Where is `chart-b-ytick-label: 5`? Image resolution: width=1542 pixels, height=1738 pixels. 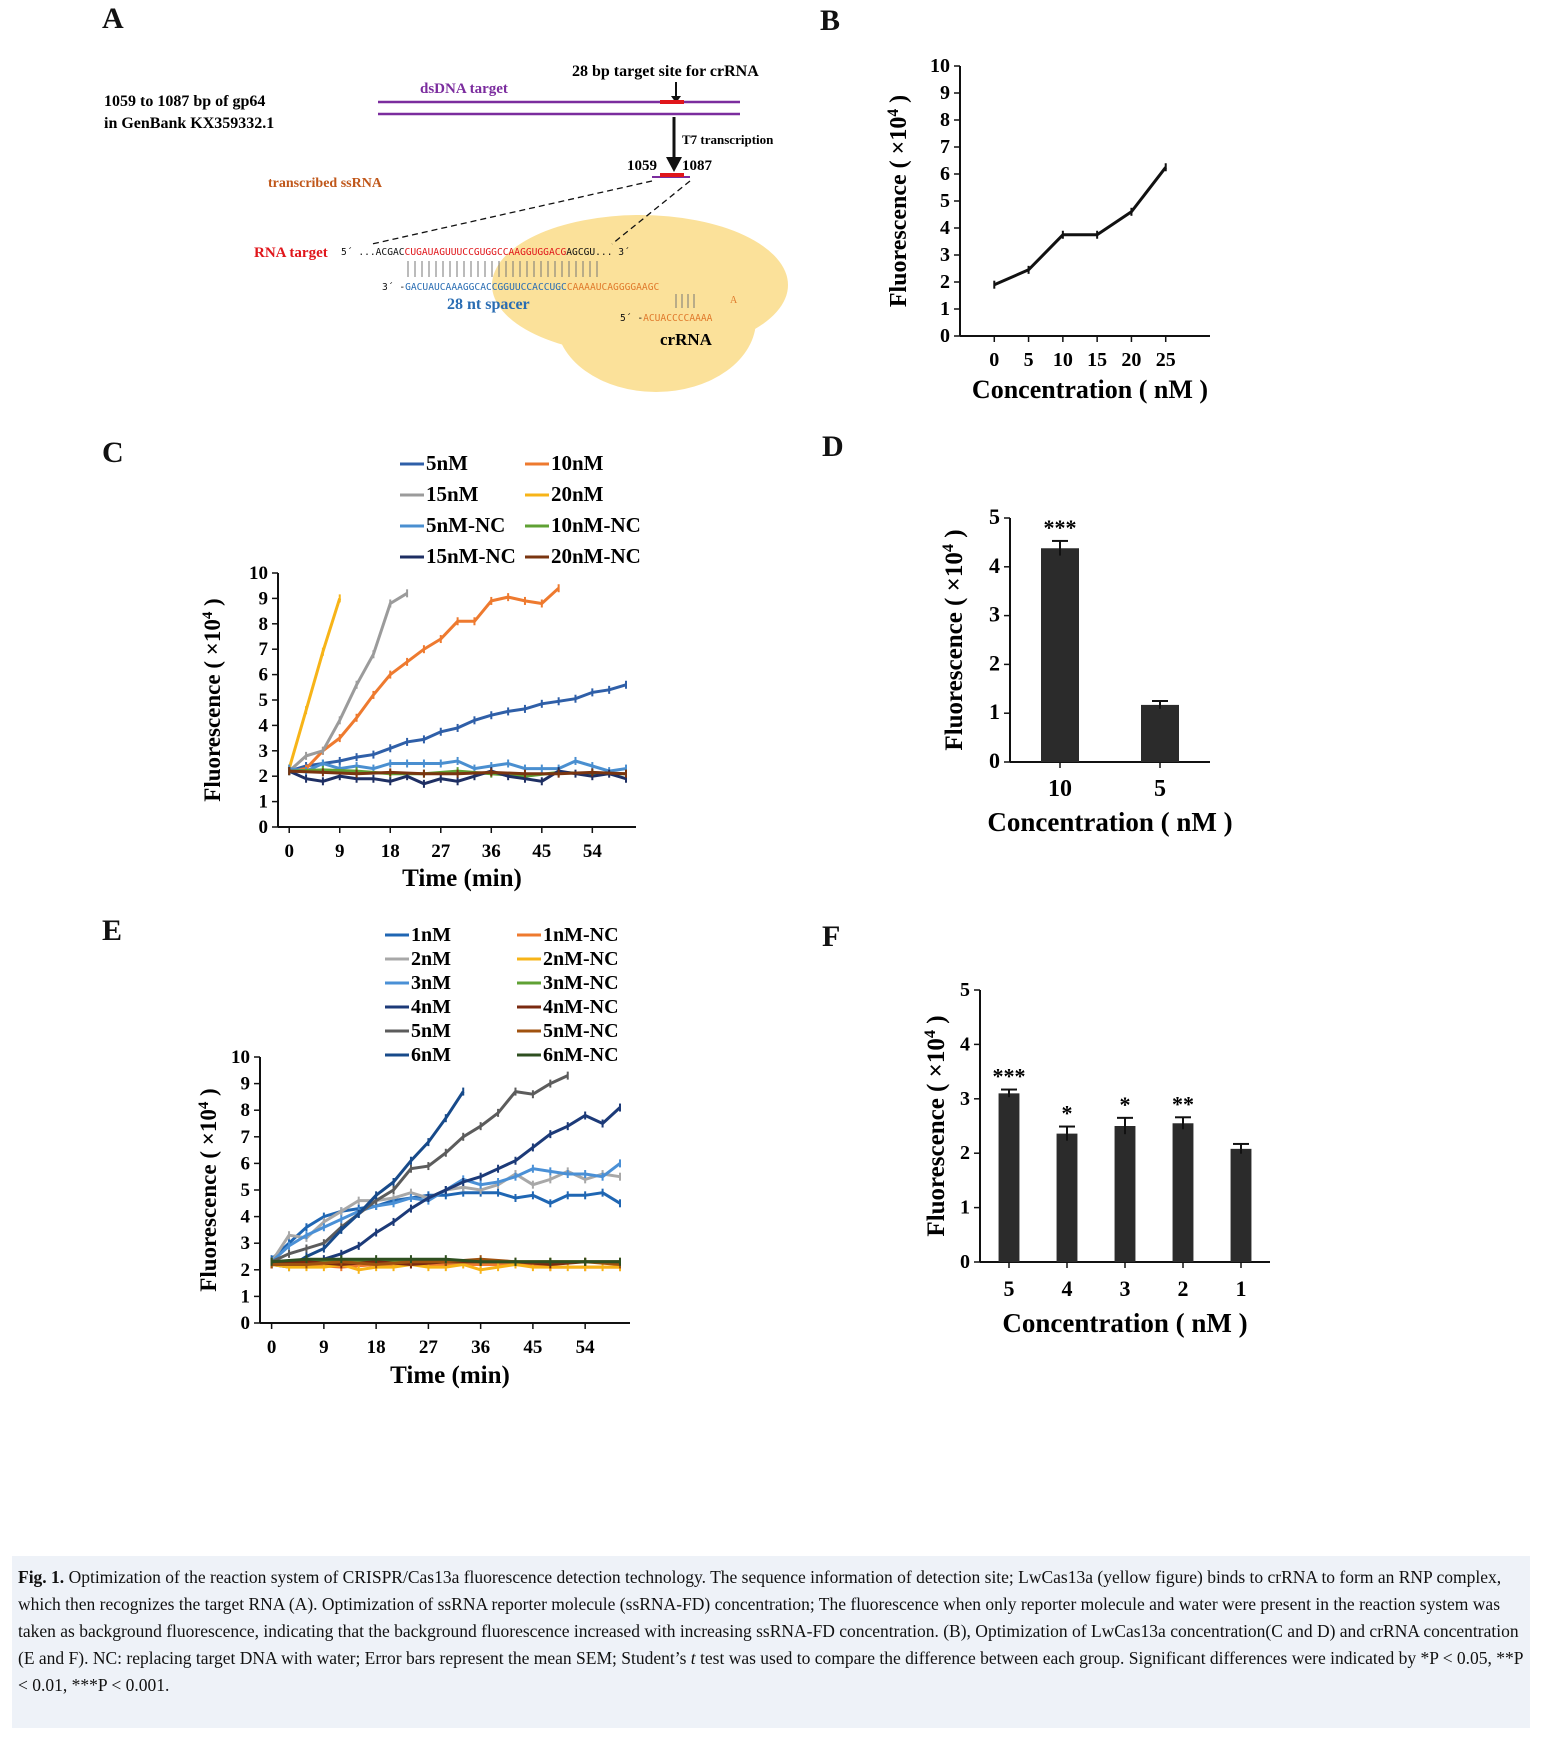 chart-b-ytick-label: 5 is located at coordinates (945, 201).